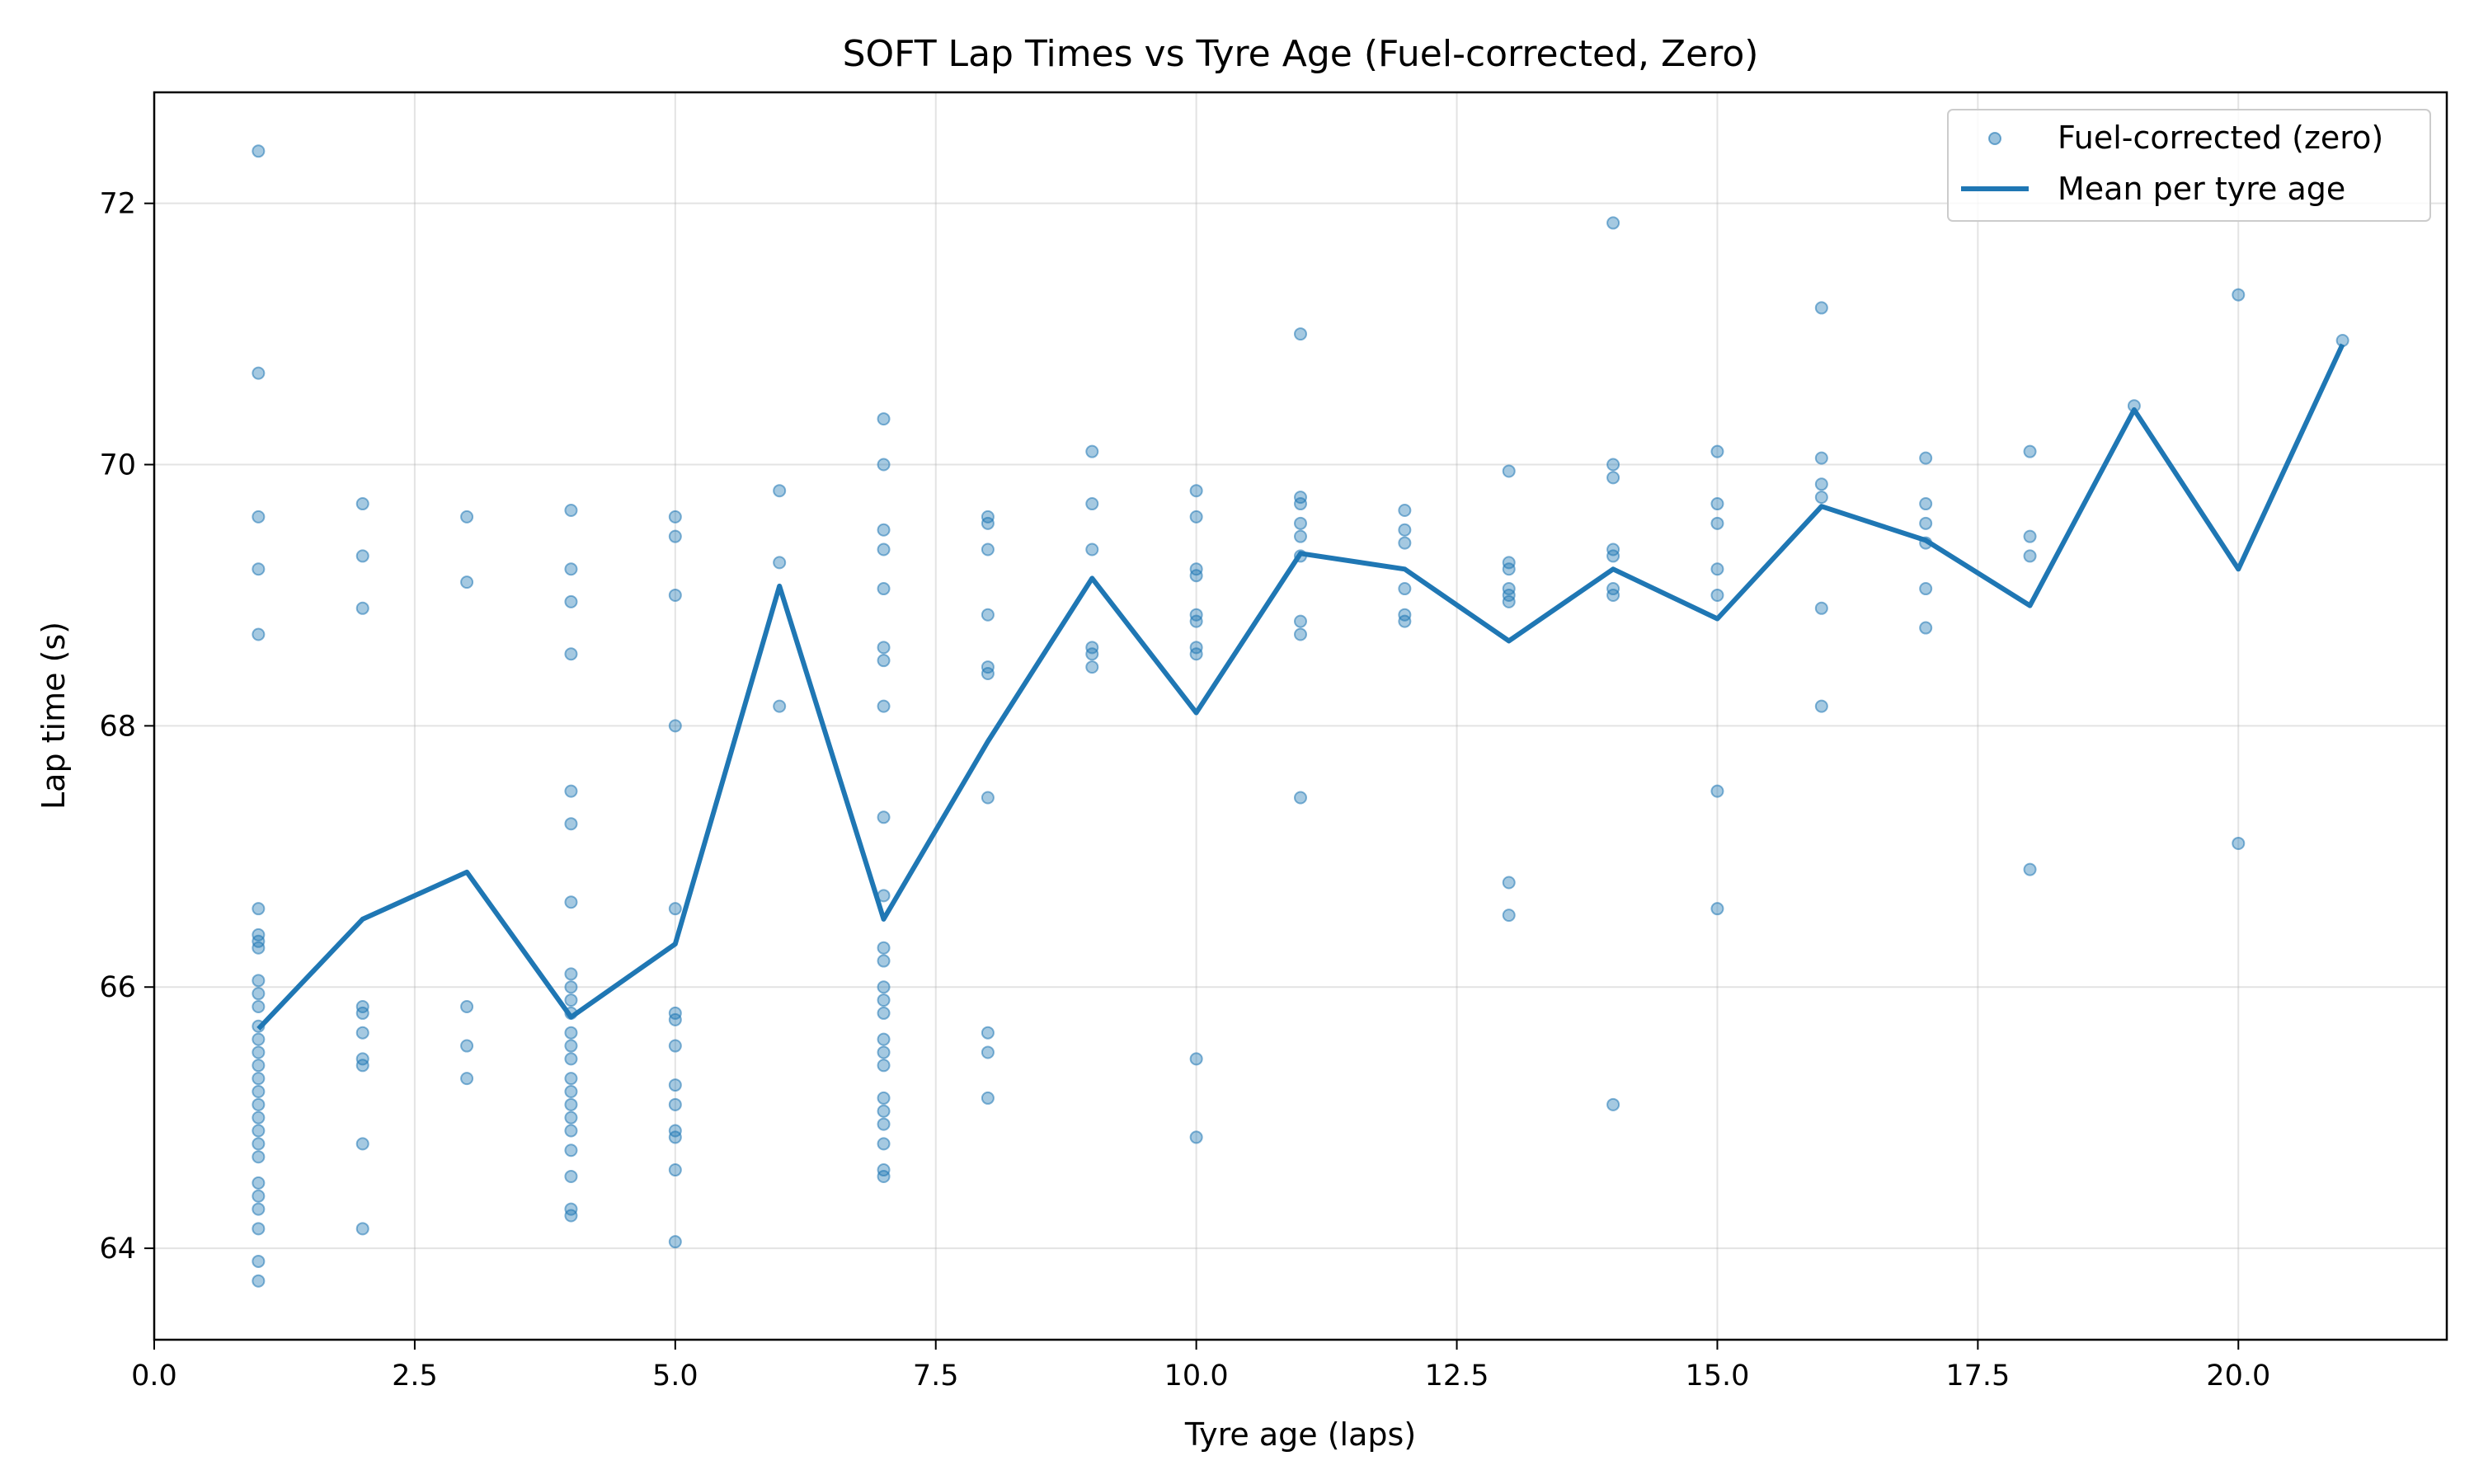 The width and height of the screenshot is (2474, 1484). What do you see at coordinates (1200, 1366) in the screenshot?
I see `x-axis-ticks: 0.0 2.5 5.0 7.5 10.0 12.5 15.0 17.5 20.0` at bounding box center [1200, 1366].